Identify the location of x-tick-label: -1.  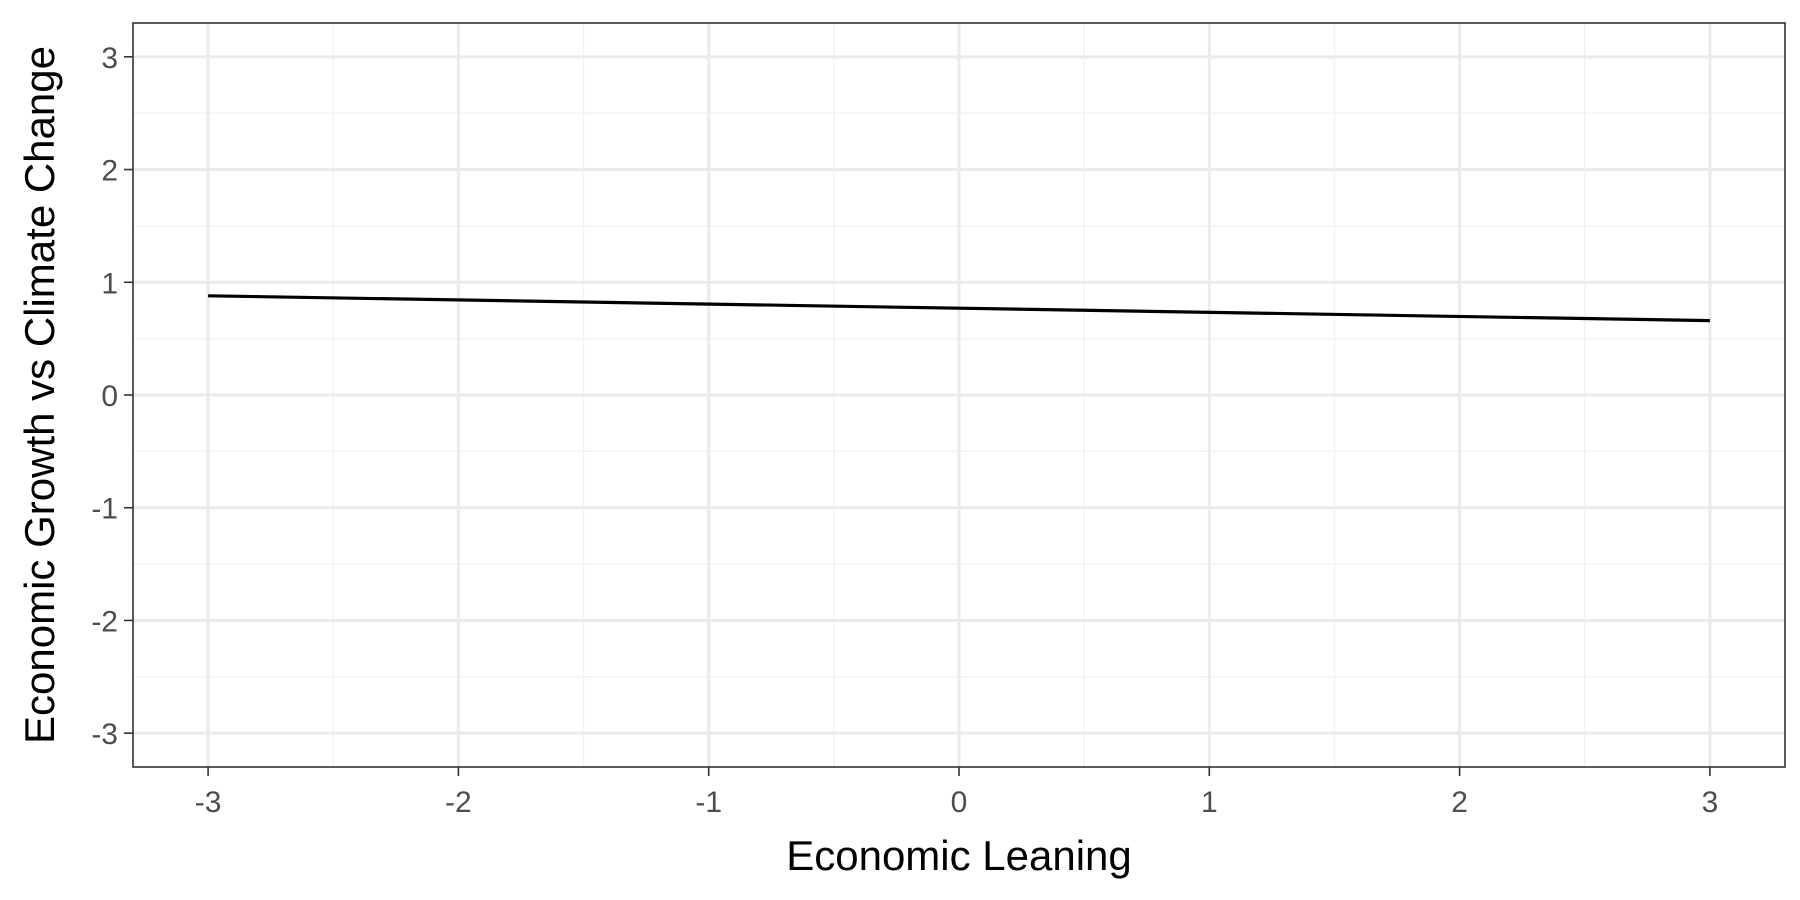
(708, 802).